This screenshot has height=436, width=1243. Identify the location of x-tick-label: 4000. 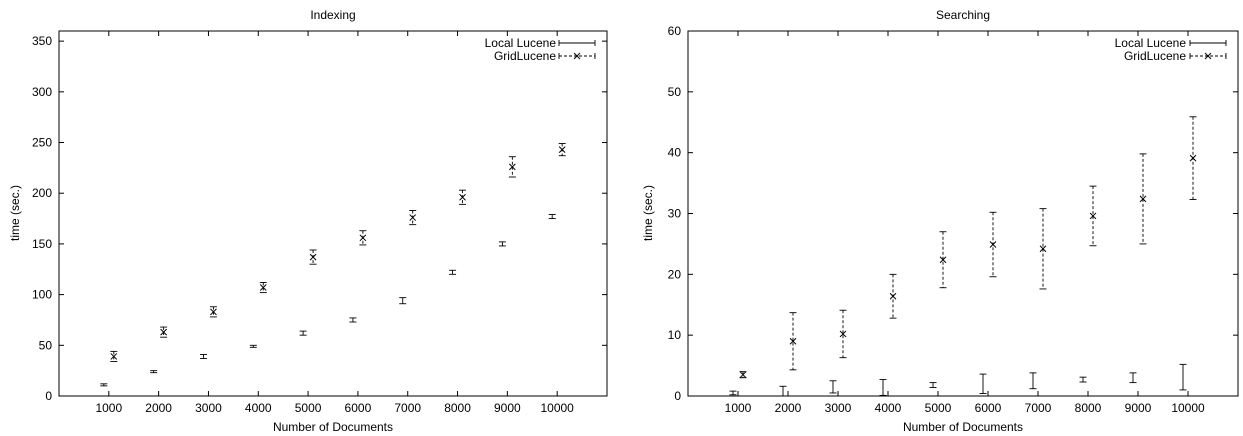
(258, 408).